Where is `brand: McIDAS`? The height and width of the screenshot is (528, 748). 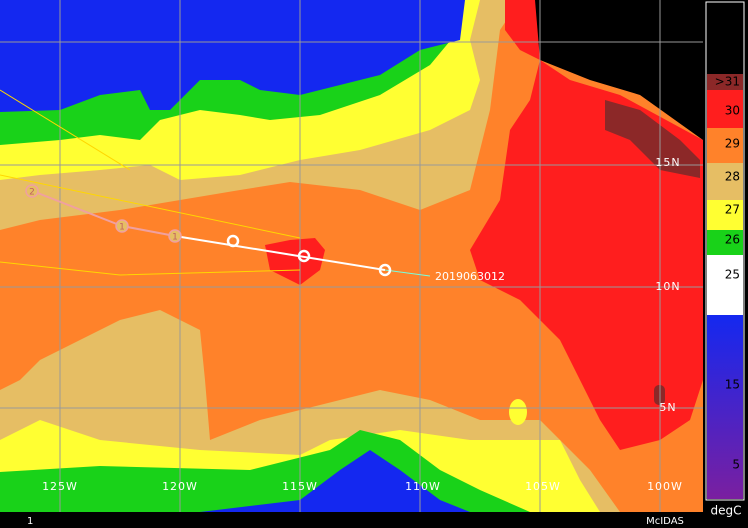 brand: McIDAS is located at coordinates (665, 521).